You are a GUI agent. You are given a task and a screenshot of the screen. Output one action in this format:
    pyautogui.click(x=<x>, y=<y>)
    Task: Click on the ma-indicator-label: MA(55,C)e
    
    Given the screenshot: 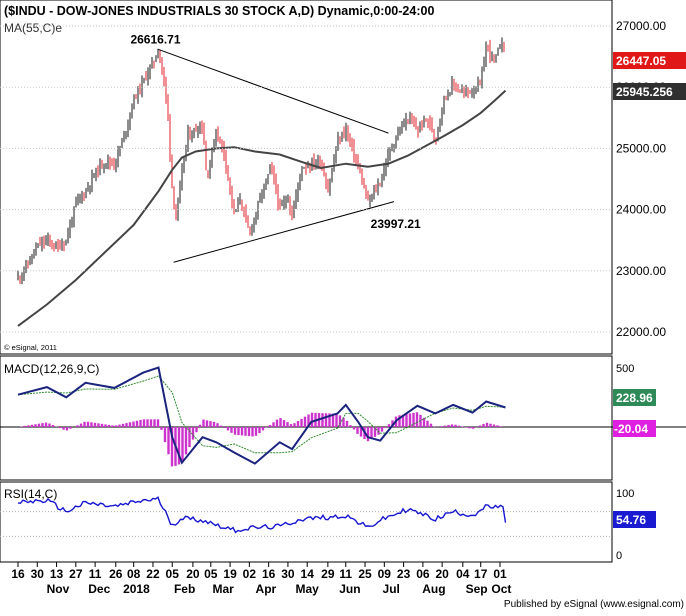 What is the action you would take?
    pyautogui.click(x=33, y=28)
    